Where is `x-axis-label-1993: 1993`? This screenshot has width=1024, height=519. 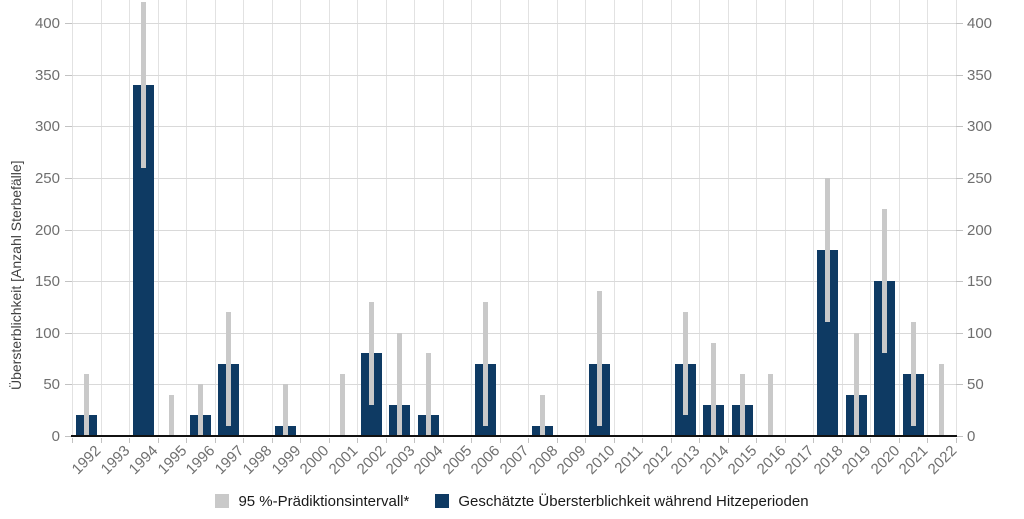 x-axis-label-1993: 1993 is located at coordinates (115, 460).